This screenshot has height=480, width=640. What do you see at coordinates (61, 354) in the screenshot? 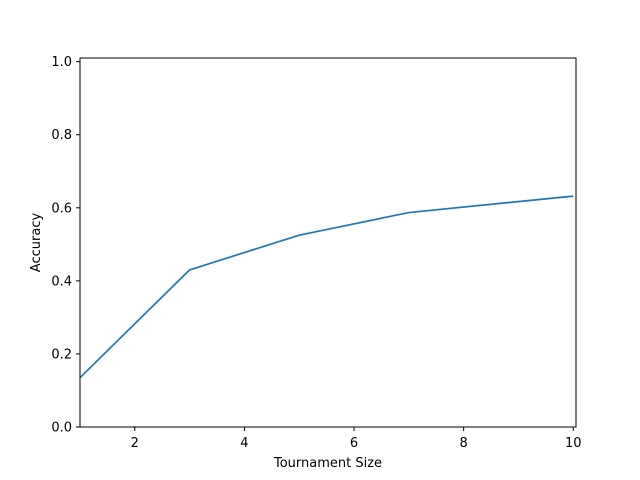
I see `y-tick-label: 0.2` at bounding box center [61, 354].